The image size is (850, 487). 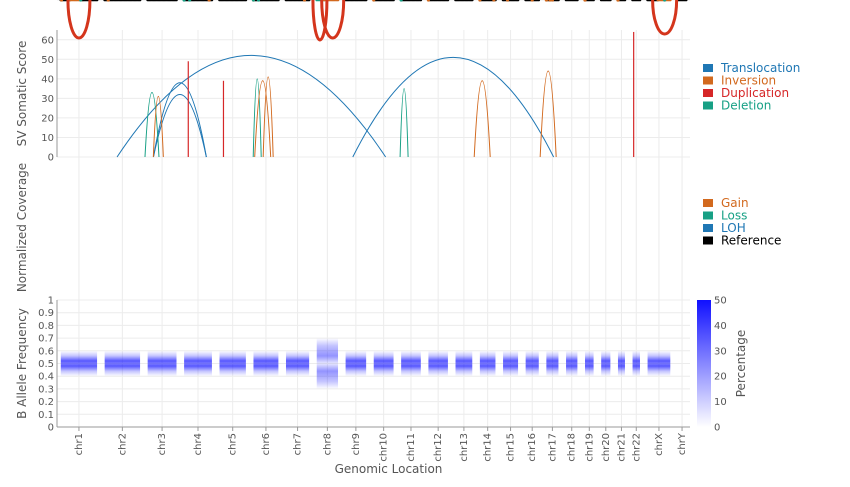 I want to click on coverage-segment-gain, so click(x=331, y=1).